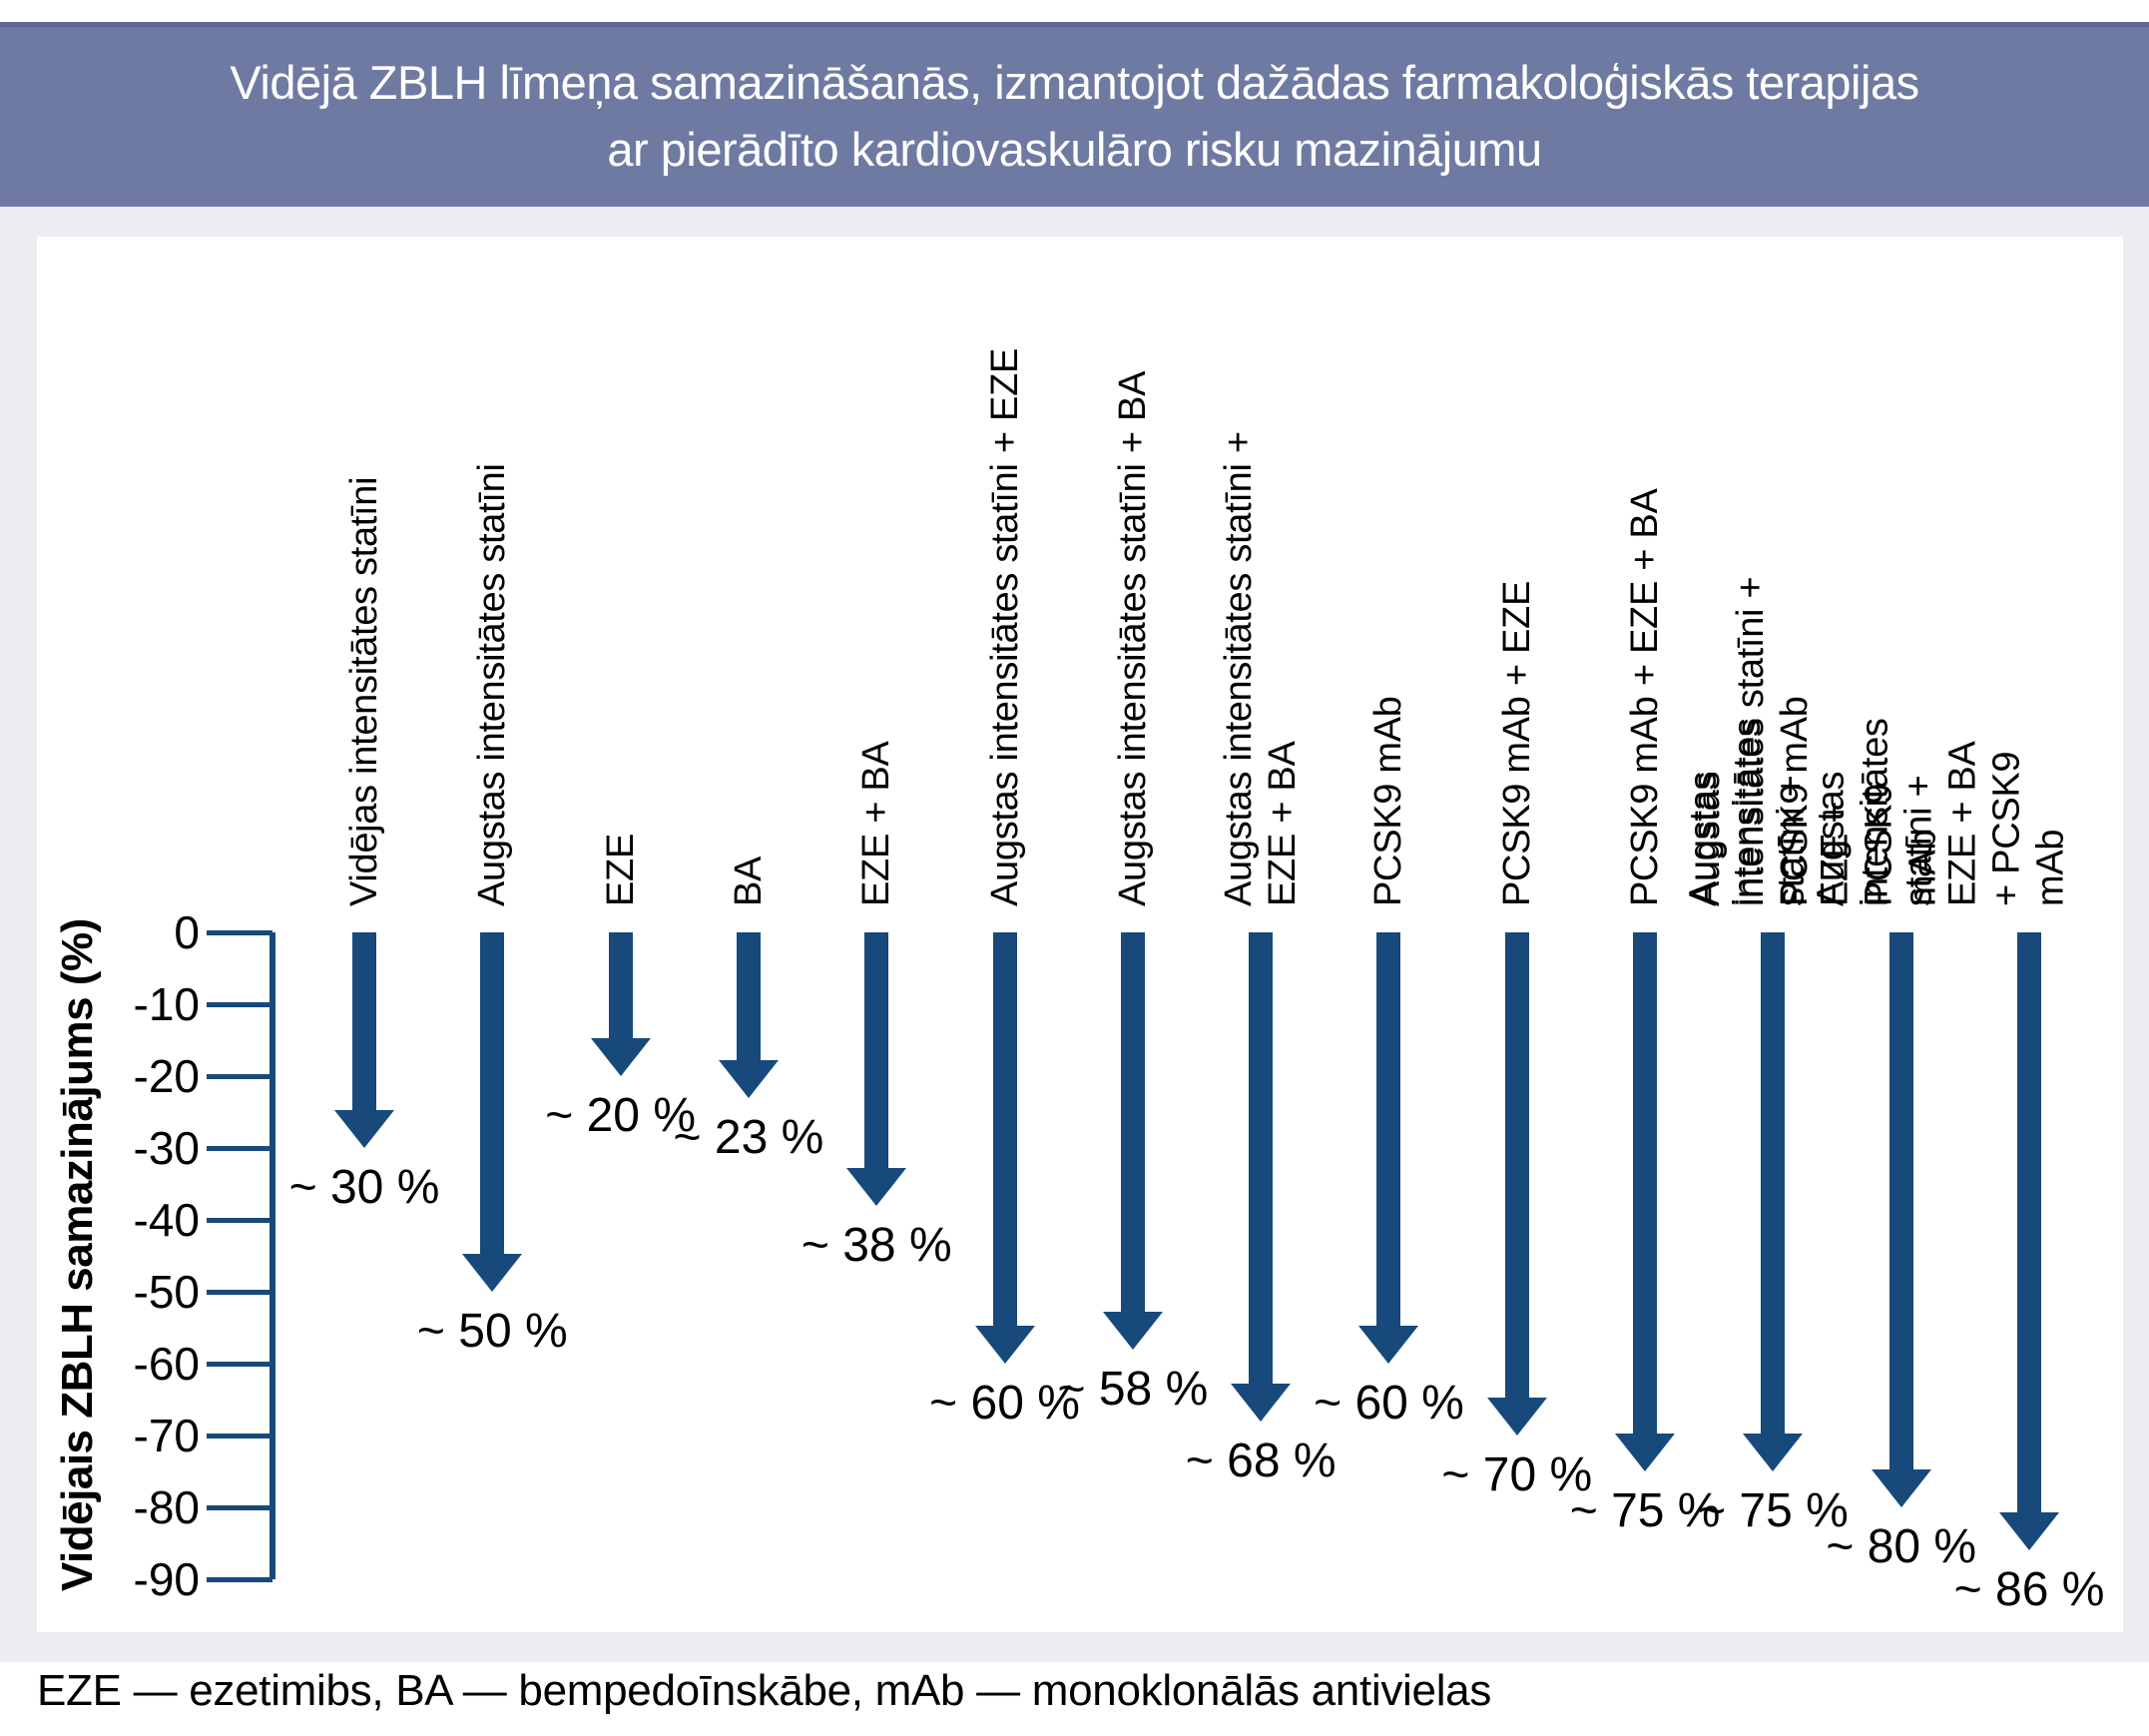  Describe the element at coordinates (748, 881) in the screenshot. I see `therapy-label: BA` at that location.